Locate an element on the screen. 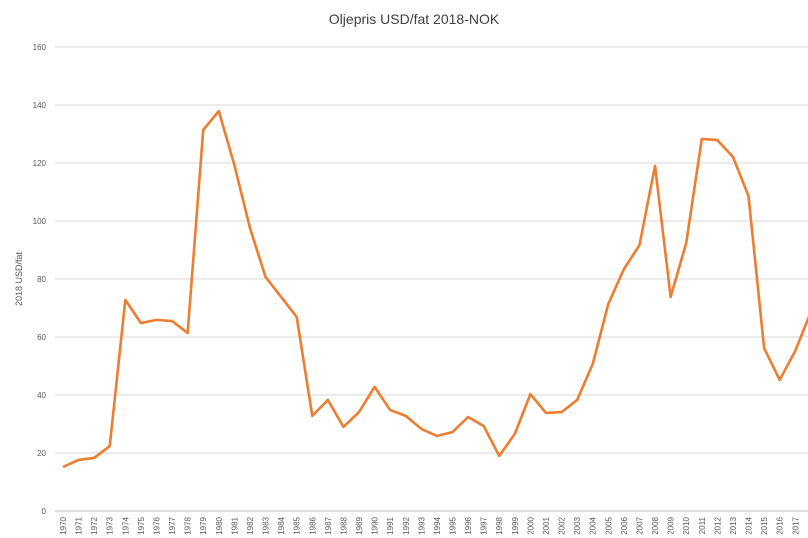  x-tick-label: 1994 is located at coordinates (437, 525).